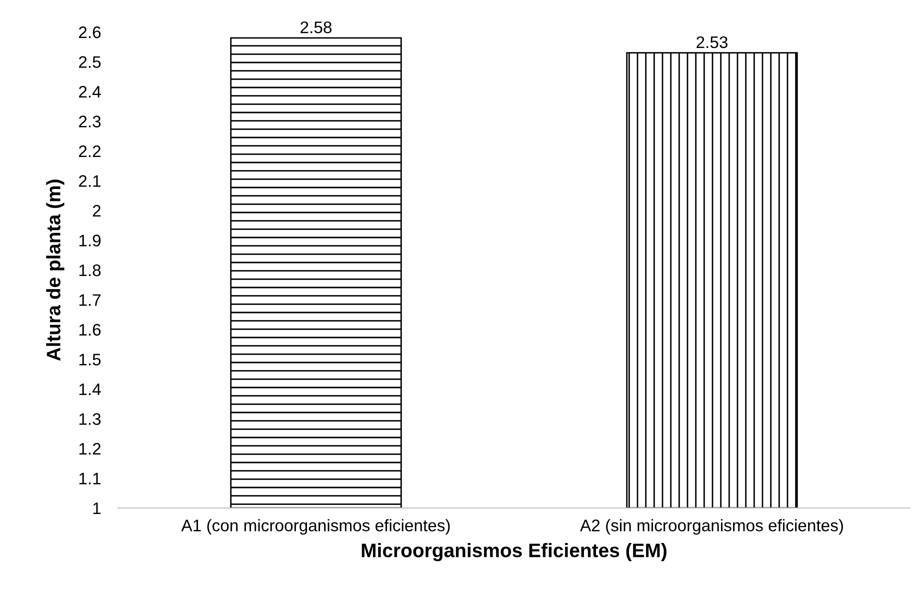 This screenshot has width=912, height=616. What do you see at coordinates (96, 210) in the screenshot?
I see `y-tick-label: 2` at bounding box center [96, 210].